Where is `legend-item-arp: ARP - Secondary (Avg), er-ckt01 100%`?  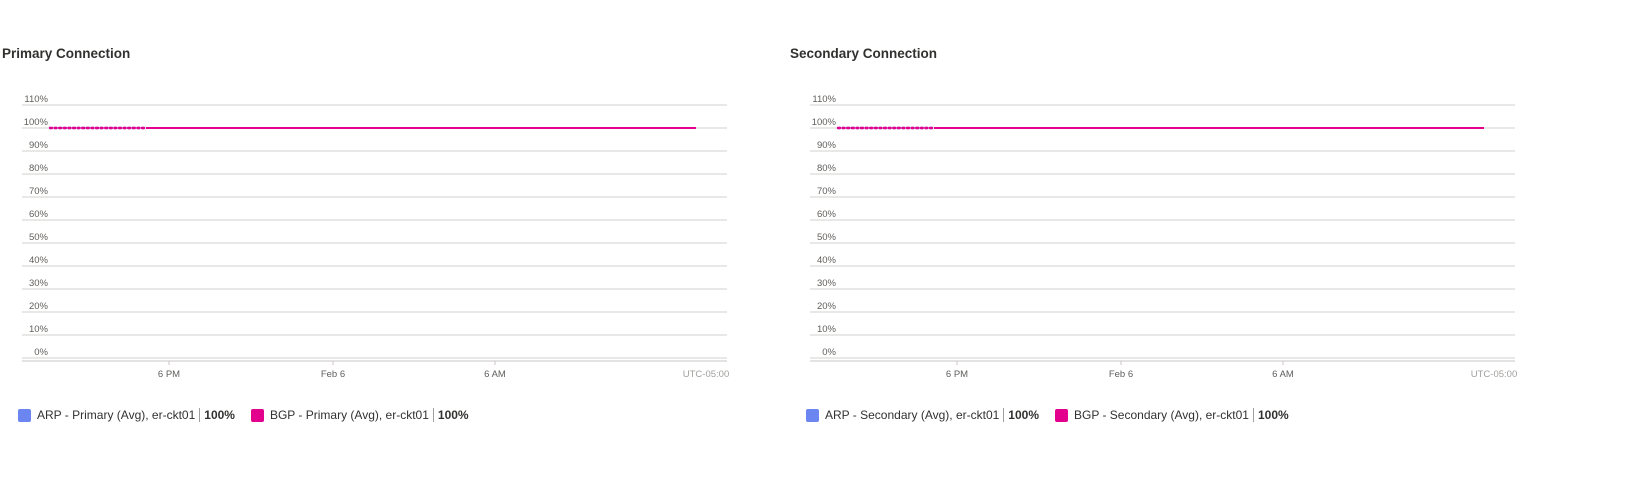
legend-item-arp: ARP - Secondary (Avg), er-ckt01 100% is located at coordinates (922, 415).